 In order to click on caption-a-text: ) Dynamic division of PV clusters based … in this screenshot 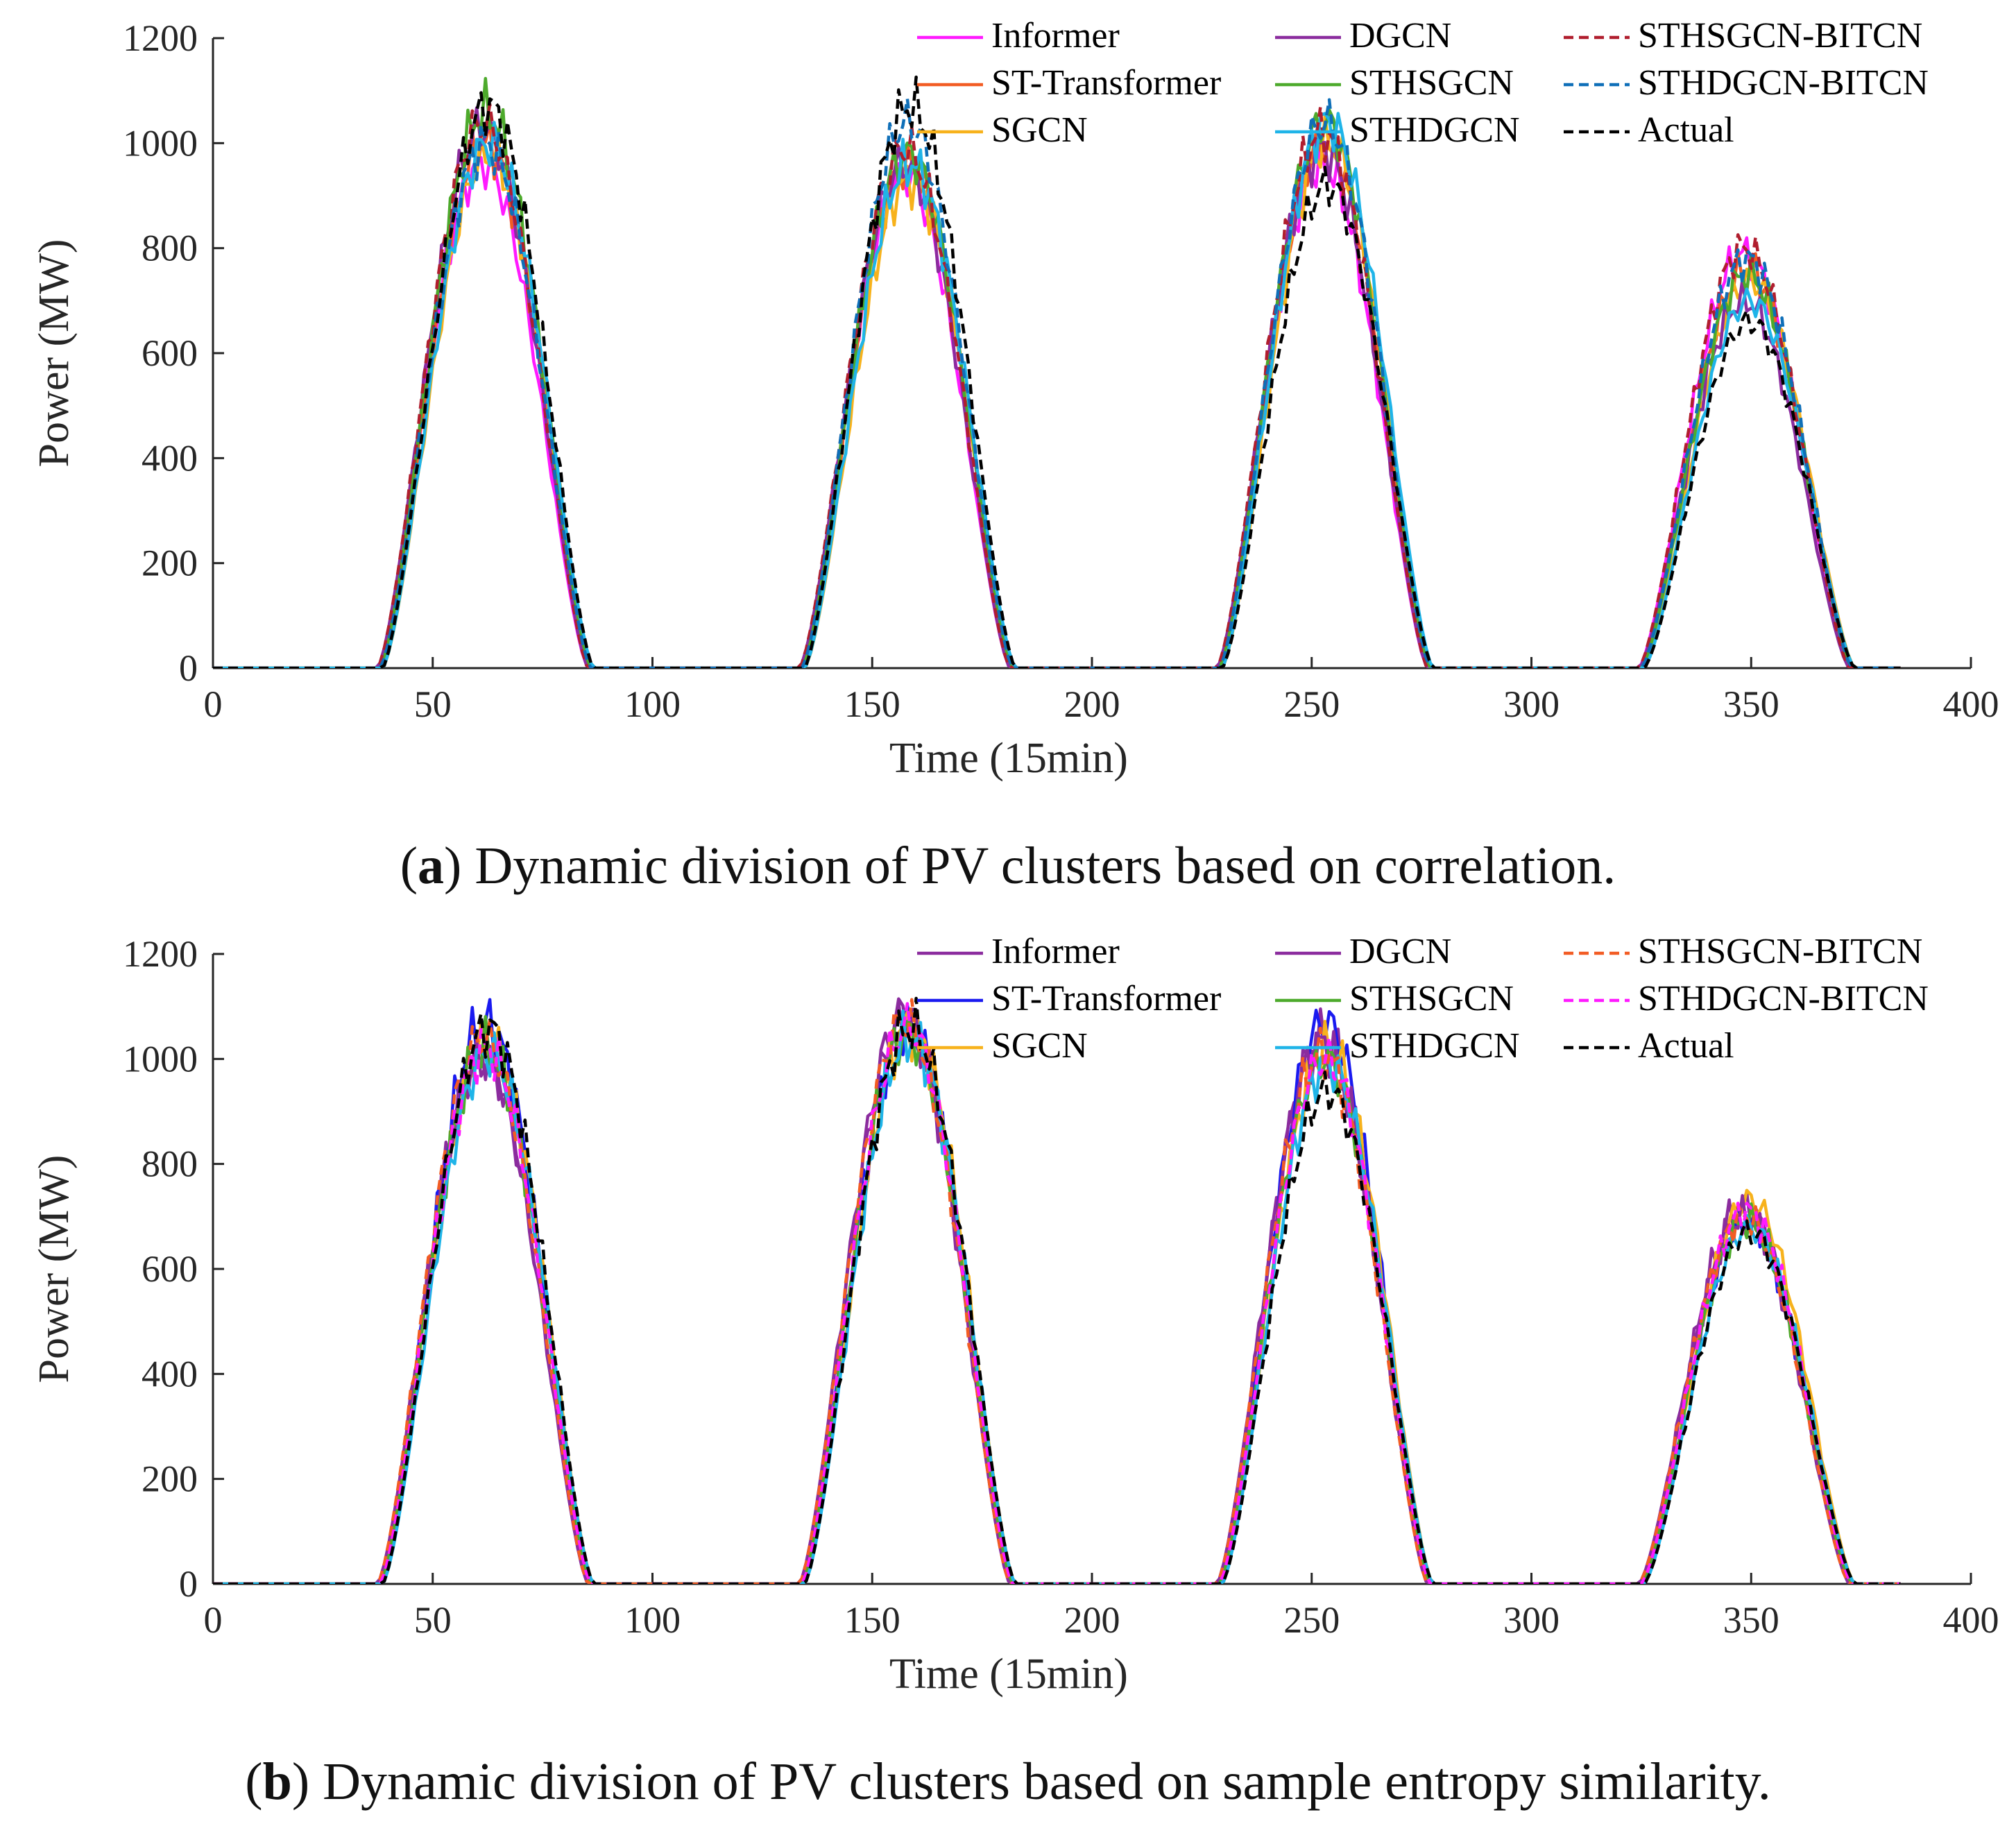, I will do `click(1030, 866)`.